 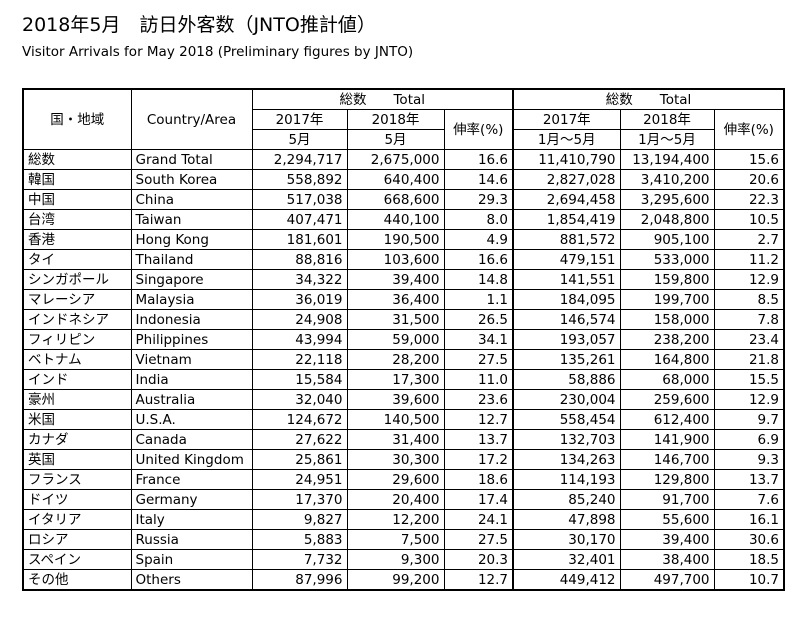 I want to click on may-2018-cell: 140,500, so click(x=395, y=419).